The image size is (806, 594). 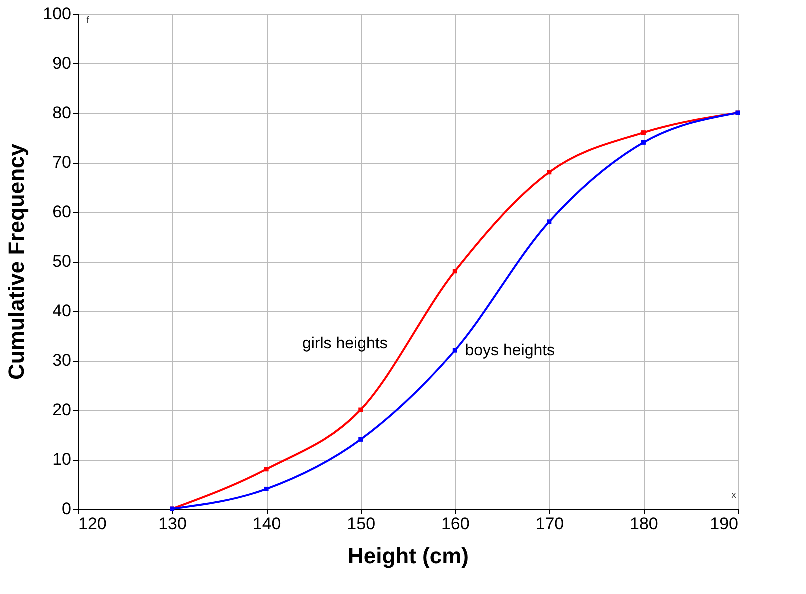 What do you see at coordinates (17, 261) in the screenshot?
I see `y-axis-title: Cumulative Frequency` at bounding box center [17, 261].